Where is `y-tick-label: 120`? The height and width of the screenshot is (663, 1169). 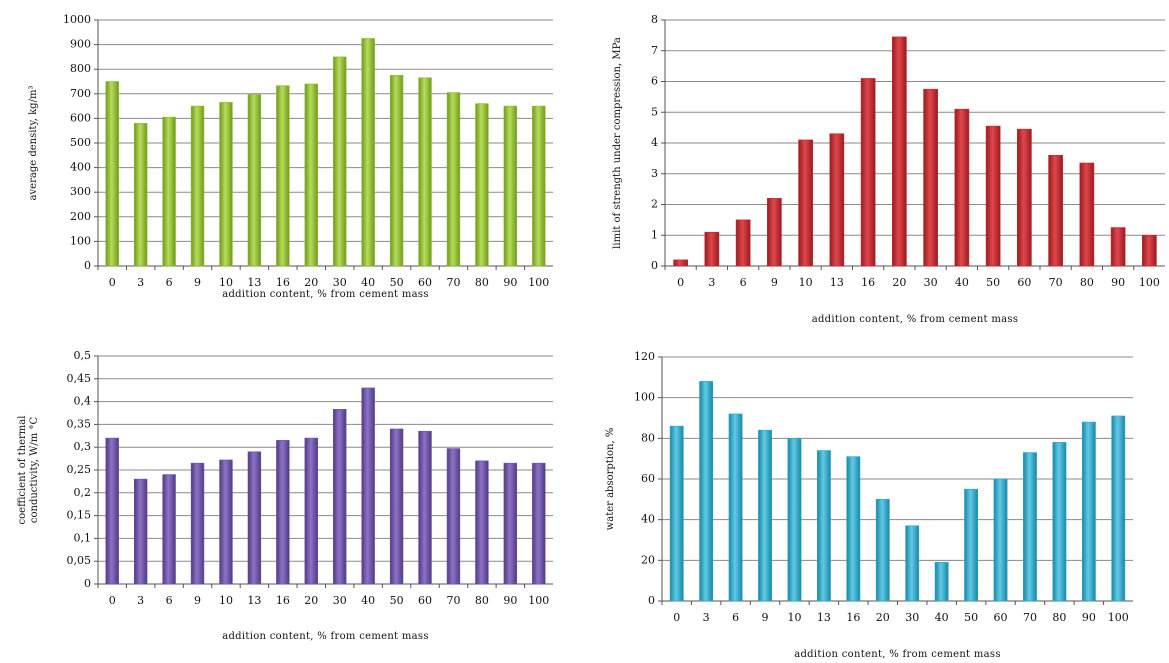
y-tick-label: 120 is located at coordinates (644, 356).